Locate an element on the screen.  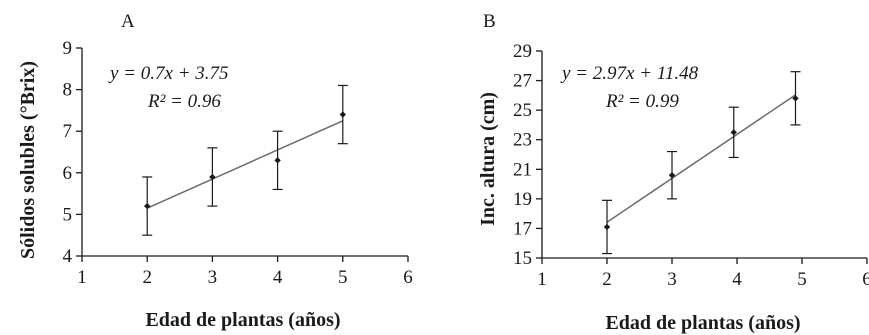
panel-a-x-tick-label: 4 is located at coordinates (278, 277).